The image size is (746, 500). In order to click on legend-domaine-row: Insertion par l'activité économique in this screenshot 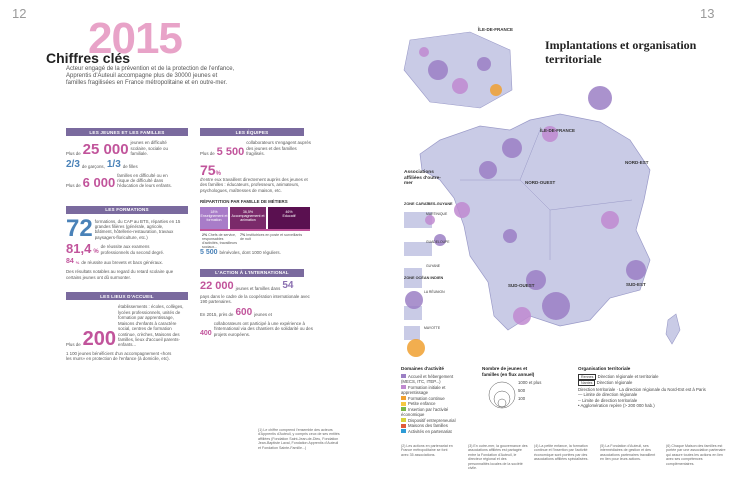, I will do `click(432, 412)`.